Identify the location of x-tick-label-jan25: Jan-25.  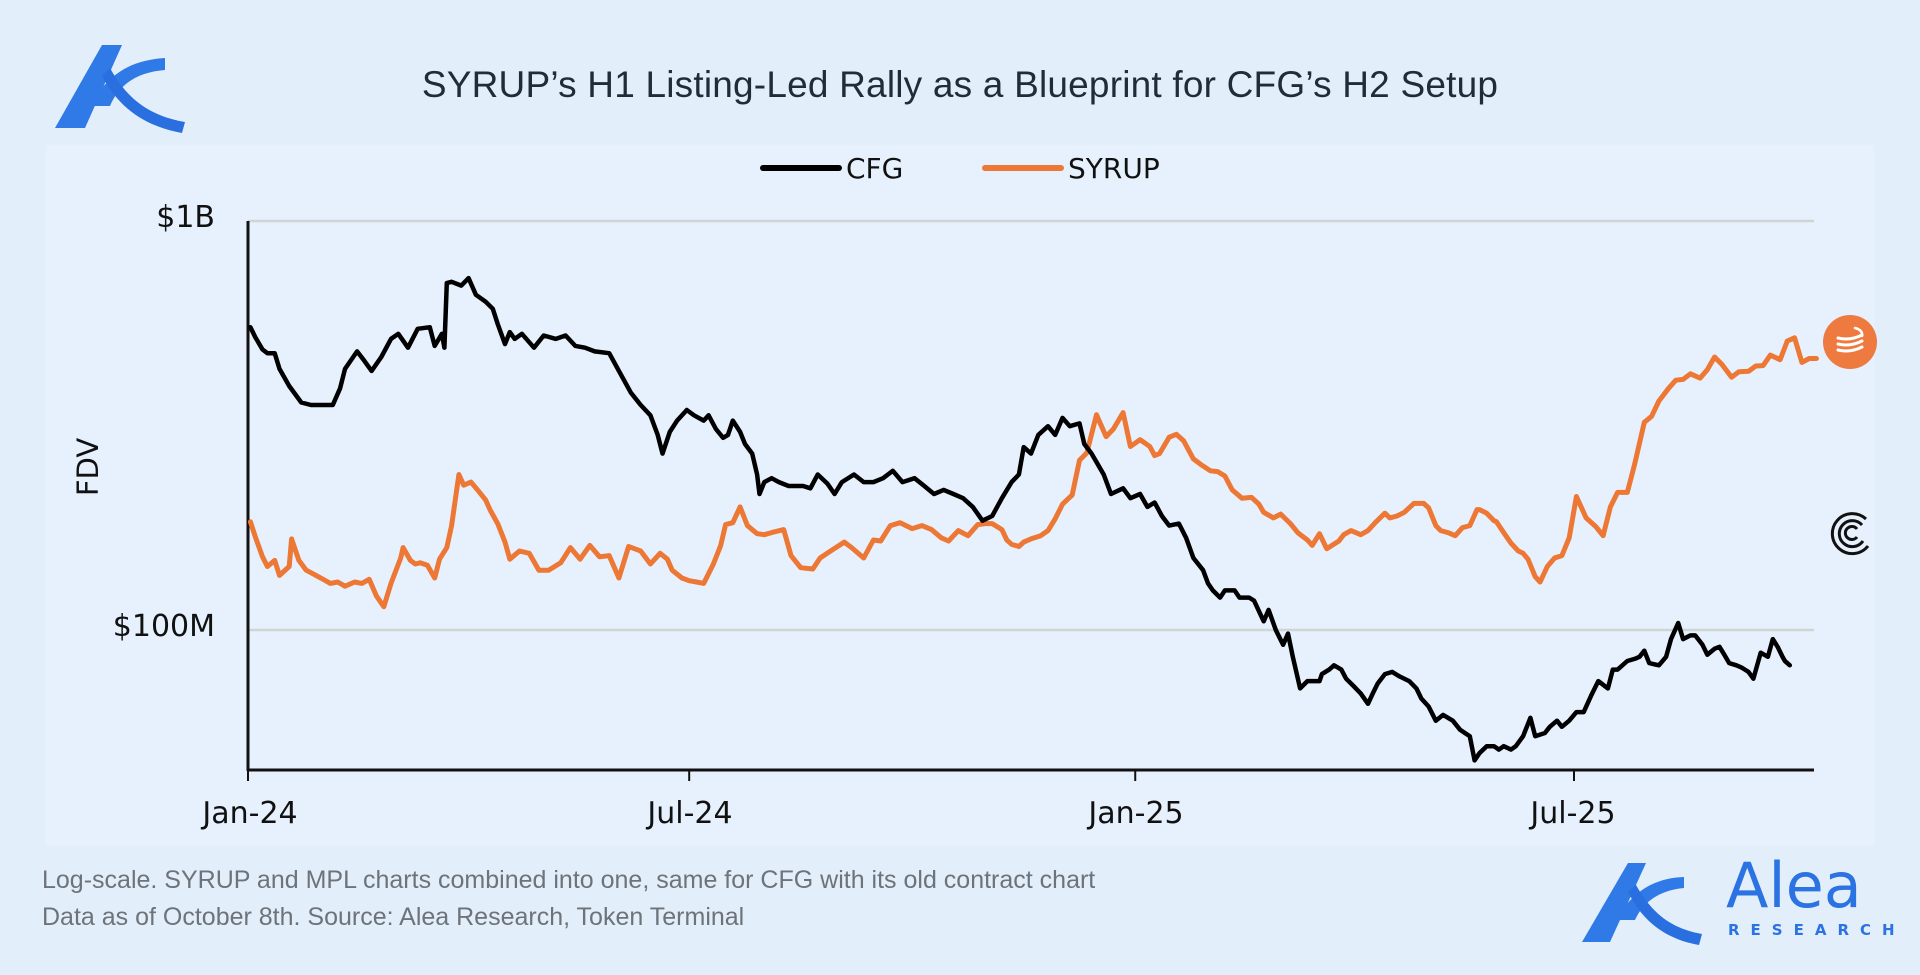
(1136, 813).